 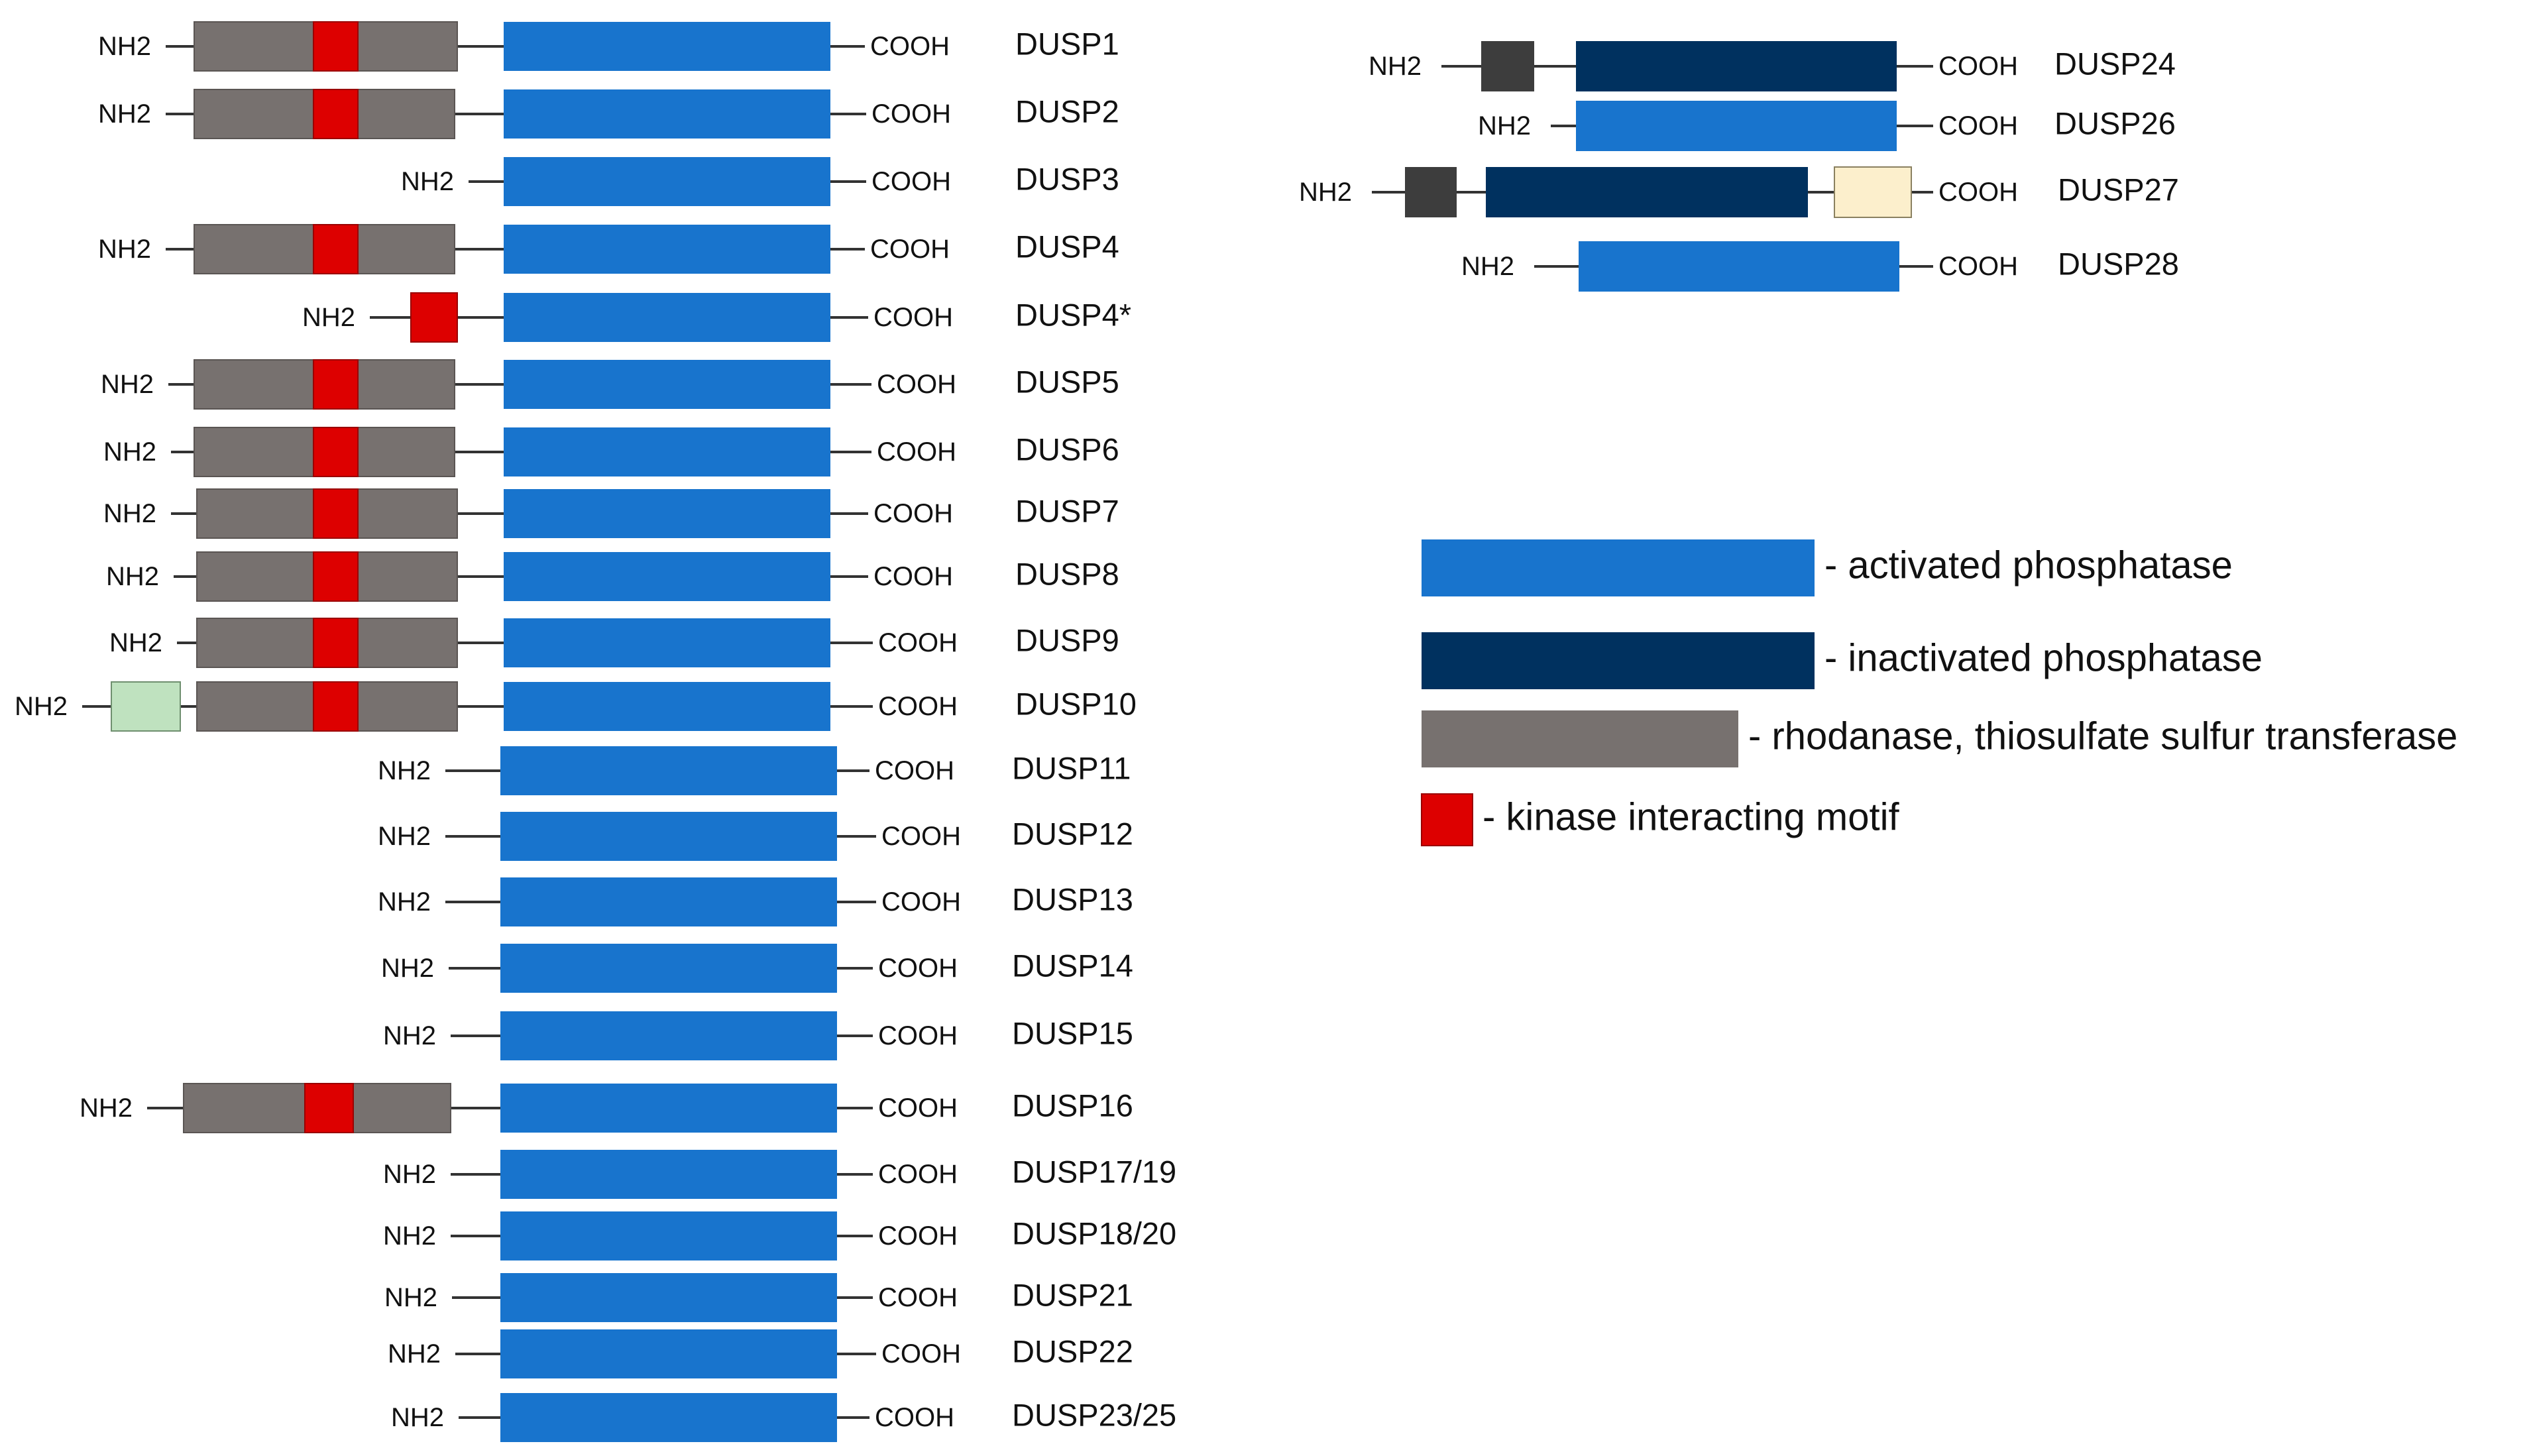 I want to click on protein-name: DUSP7, so click(x=1067, y=511).